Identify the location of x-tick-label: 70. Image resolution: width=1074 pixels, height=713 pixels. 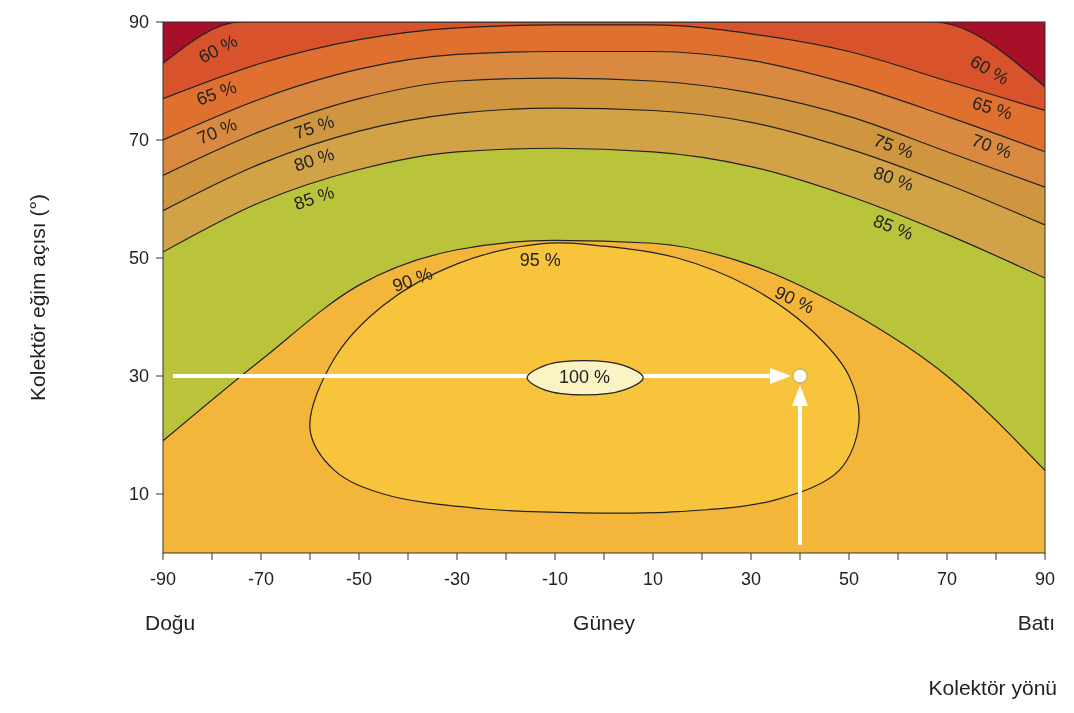
(947, 579).